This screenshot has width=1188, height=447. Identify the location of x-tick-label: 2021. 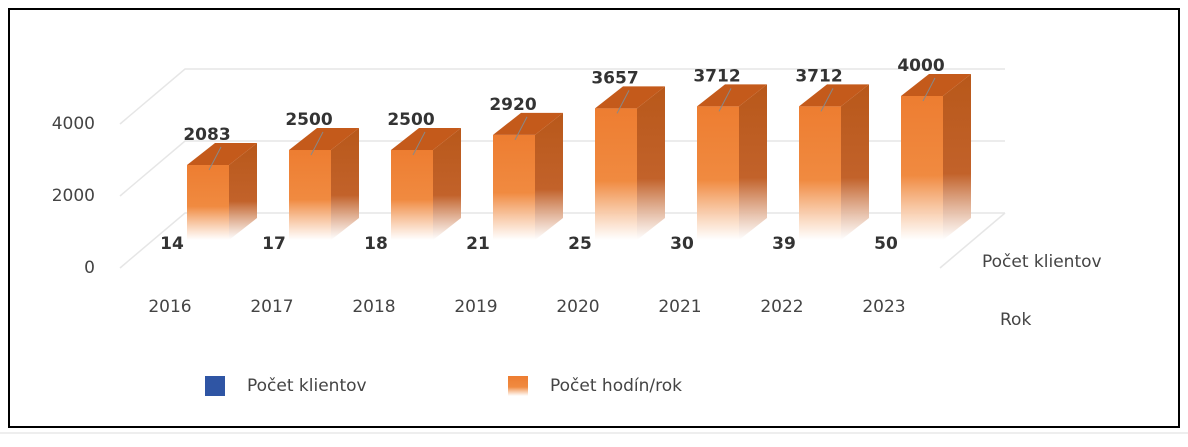
(679, 307).